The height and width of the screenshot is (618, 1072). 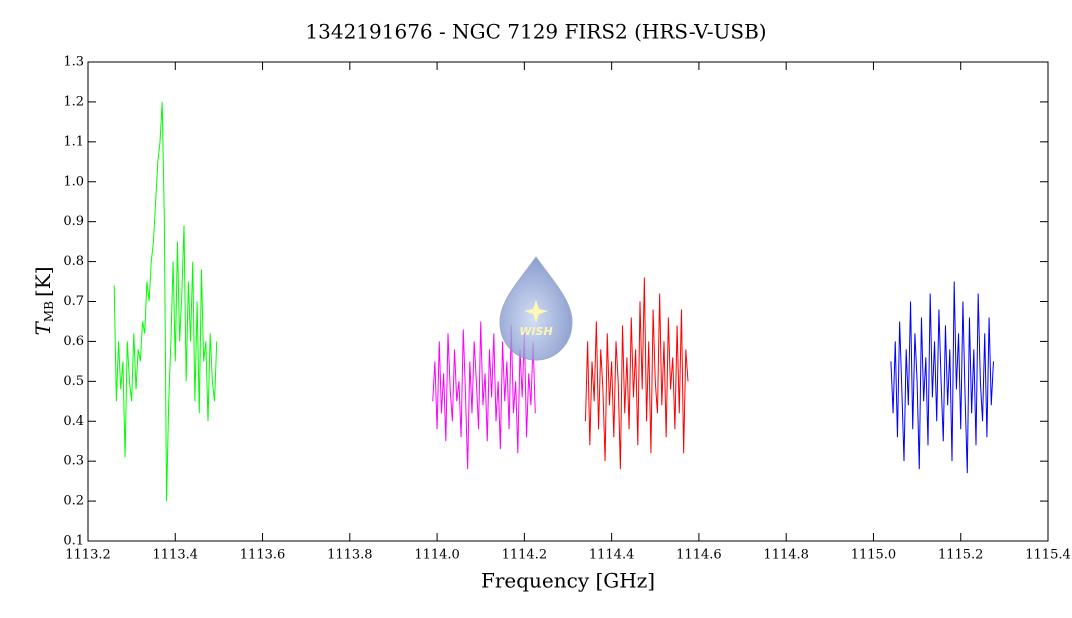 What do you see at coordinates (699, 555) in the screenshot?
I see `x-tick-label: 1114.6` at bounding box center [699, 555].